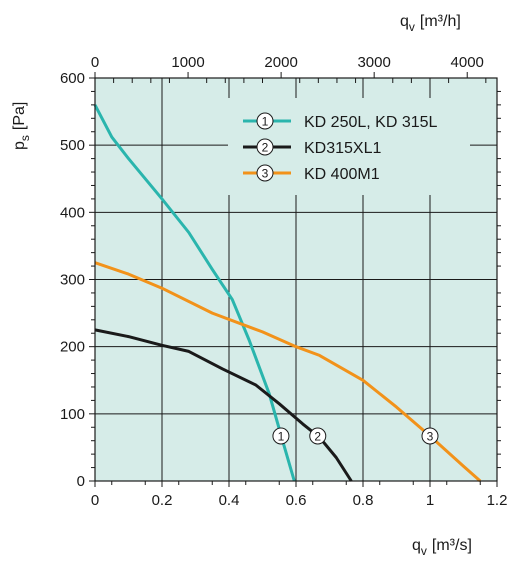 The image size is (511, 564). I want to click on legend-marker-label-3: 3, so click(265, 174).